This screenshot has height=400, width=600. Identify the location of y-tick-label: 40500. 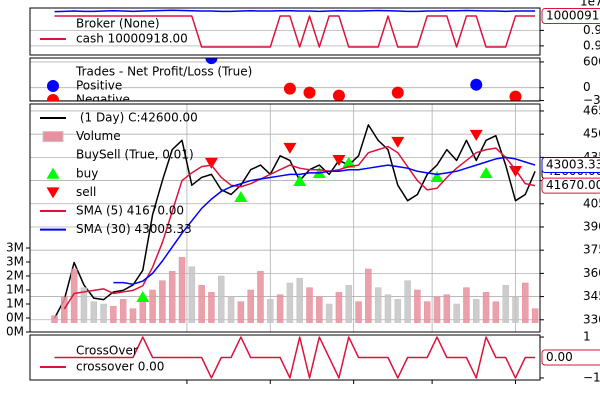
(591, 203).